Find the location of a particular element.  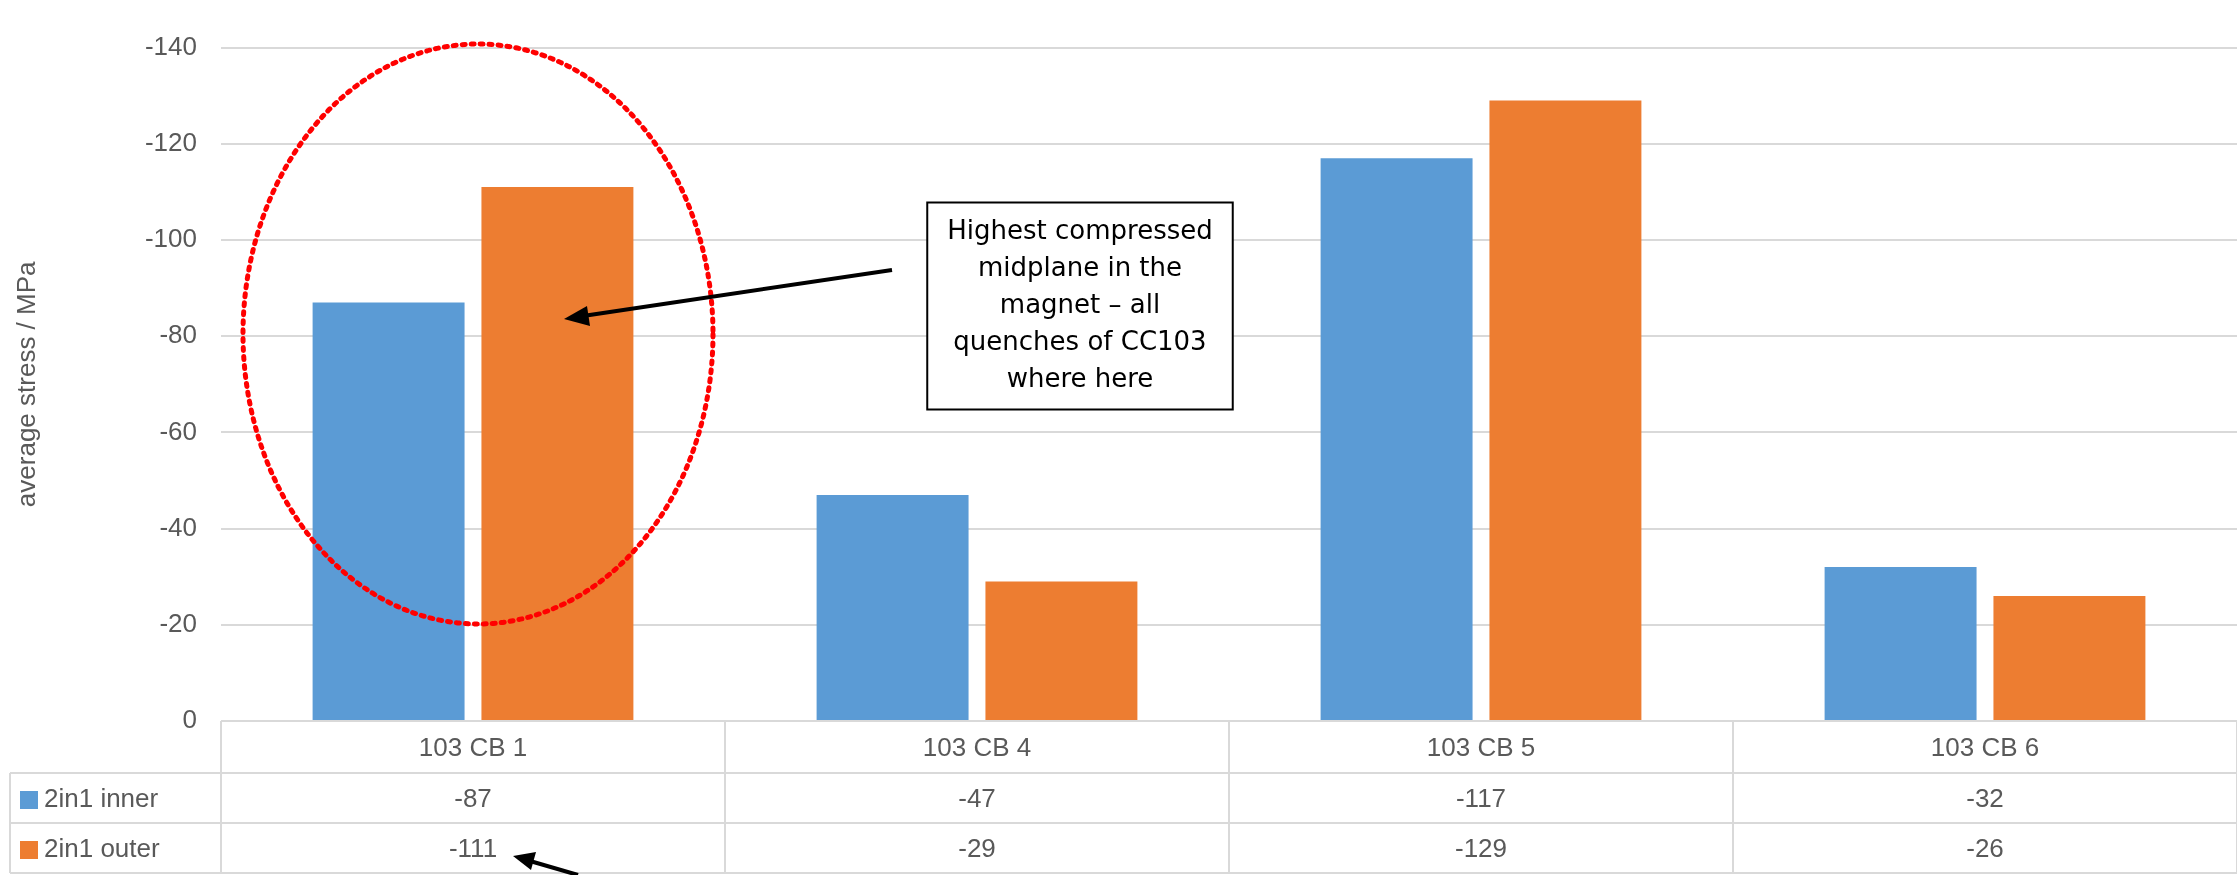

data-label: -129 is located at coordinates (1481, 848).